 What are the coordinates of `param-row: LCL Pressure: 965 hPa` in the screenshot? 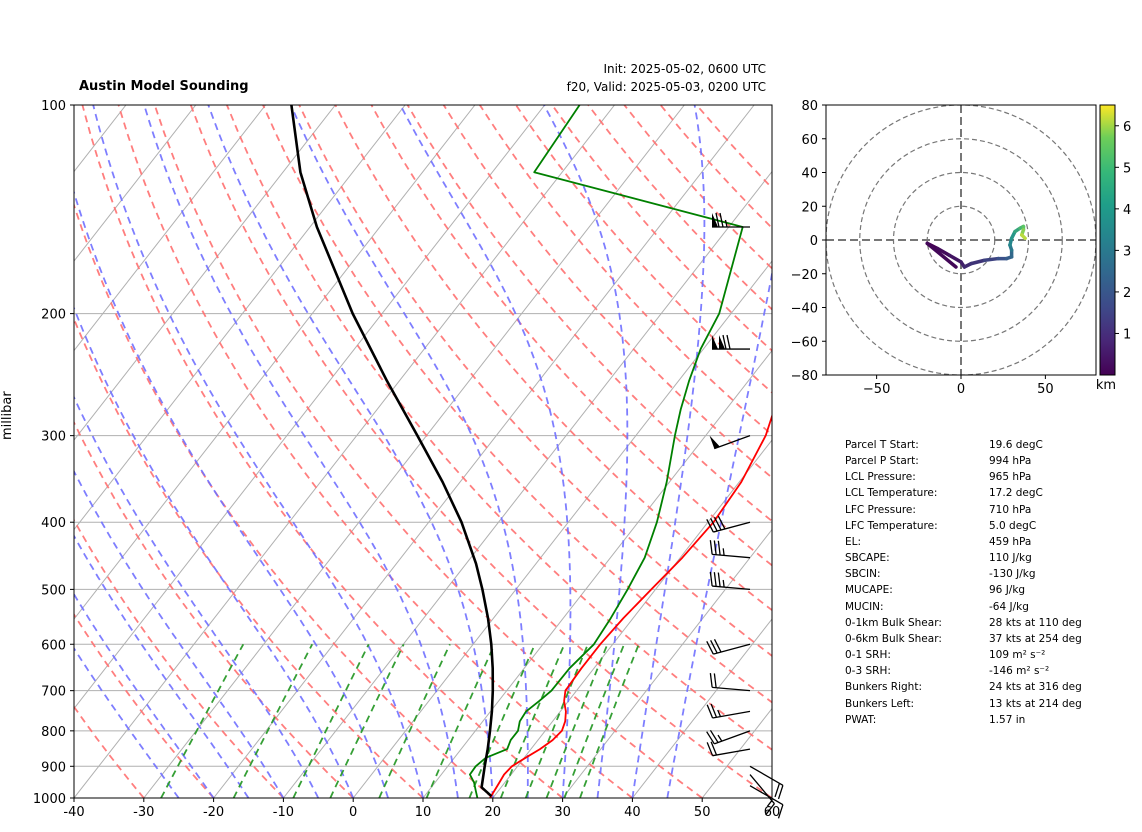 It's located at (963, 477).